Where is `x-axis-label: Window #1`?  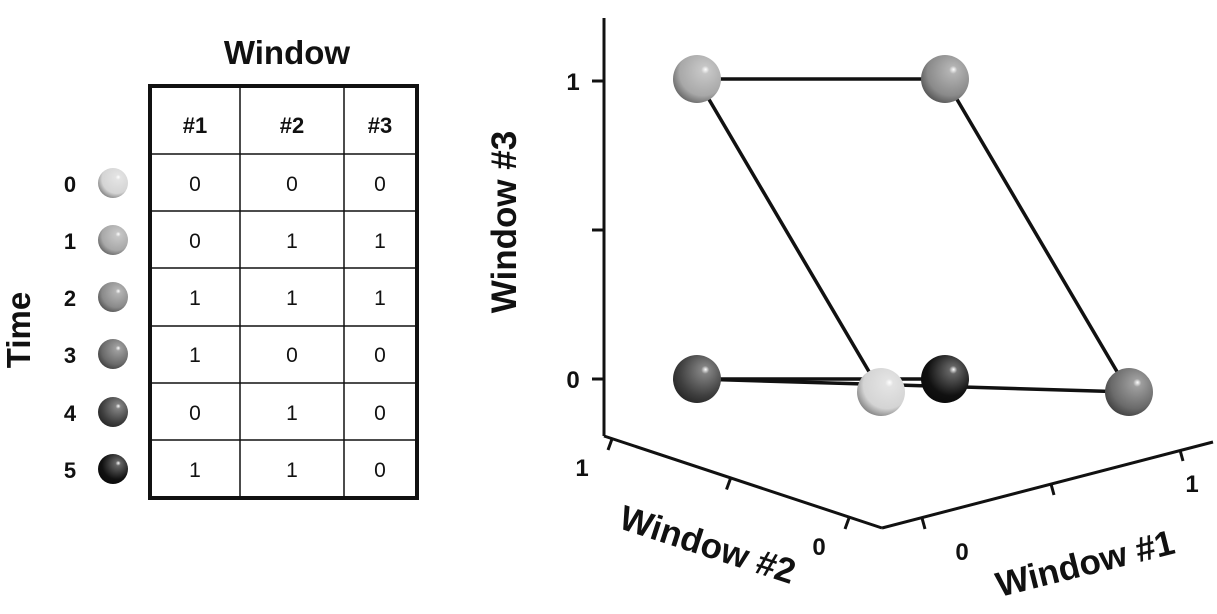
x-axis-label: Window #1 is located at coordinates (1085, 564).